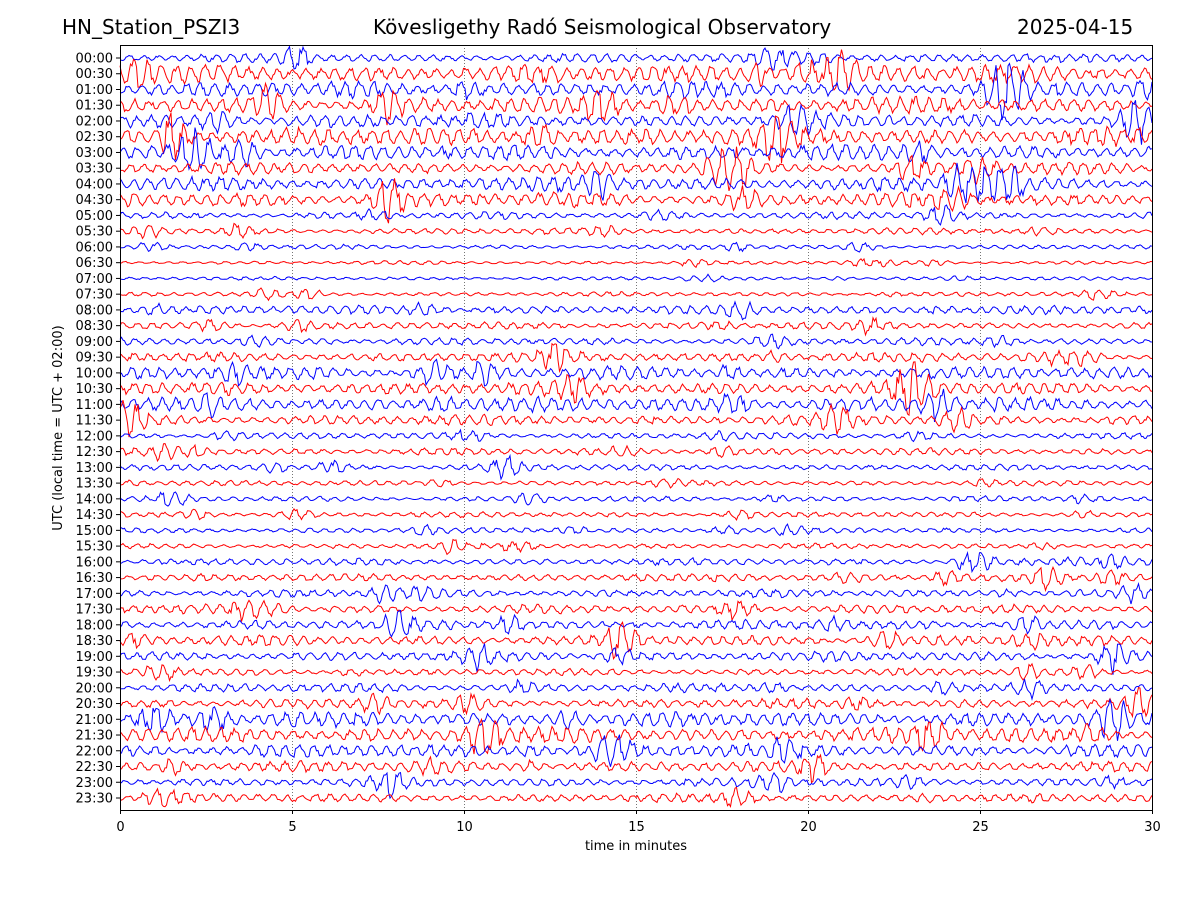  Describe the element at coordinates (94, 452) in the screenshot. I see `y-tick-label: 12:30` at that location.